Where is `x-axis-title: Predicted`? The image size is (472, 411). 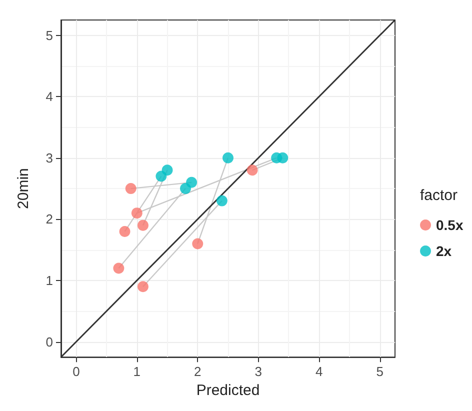 x-axis-title: Predicted is located at coordinates (228, 390).